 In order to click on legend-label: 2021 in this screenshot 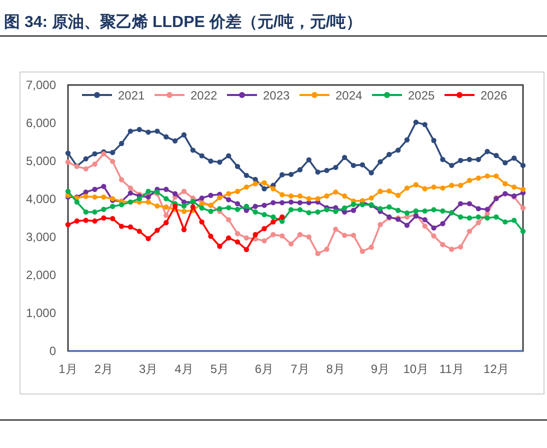, I will do `click(132, 95)`.